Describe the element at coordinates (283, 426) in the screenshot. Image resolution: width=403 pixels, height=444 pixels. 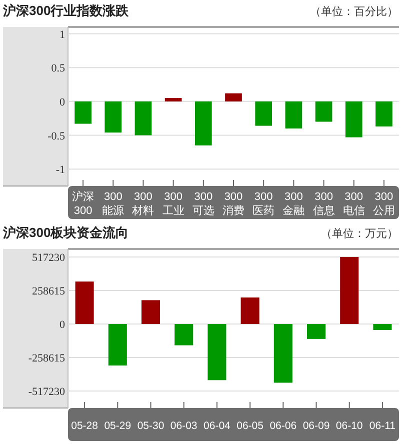
I see `x-tick-label: 06-06` at that location.